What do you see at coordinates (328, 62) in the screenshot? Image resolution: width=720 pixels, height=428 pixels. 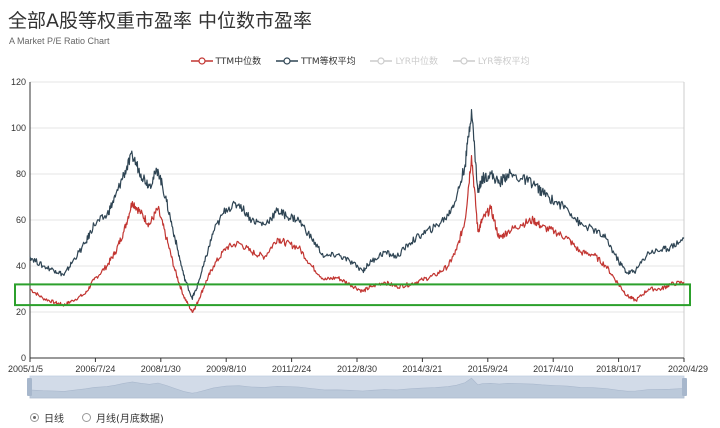 I see `legend-label: TTM等权平均` at bounding box center [328, 62].